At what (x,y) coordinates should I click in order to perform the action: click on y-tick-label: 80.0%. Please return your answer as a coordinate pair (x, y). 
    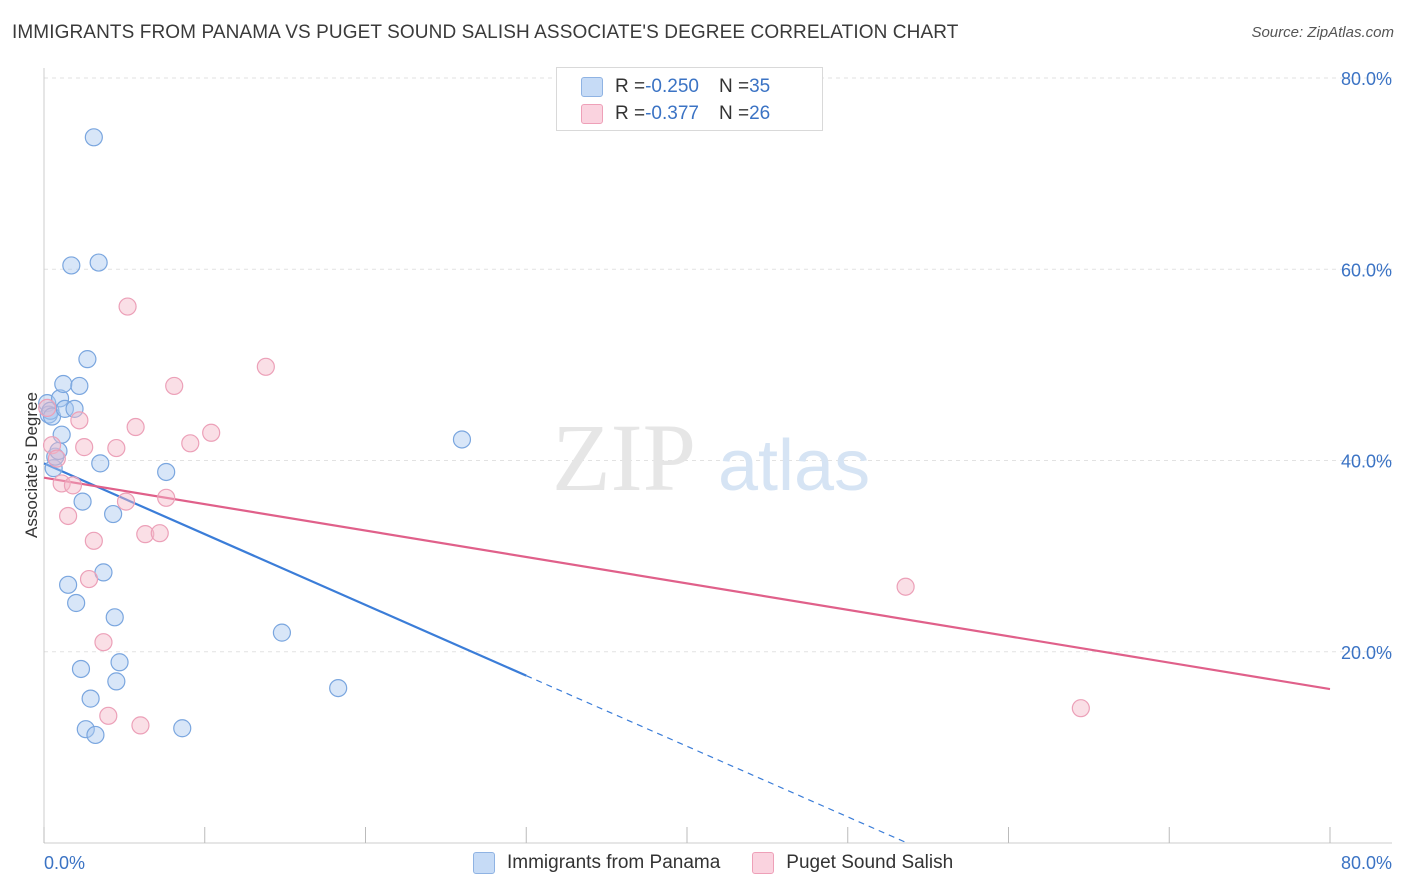
    Looking at the image, I should click on (1366, 79).